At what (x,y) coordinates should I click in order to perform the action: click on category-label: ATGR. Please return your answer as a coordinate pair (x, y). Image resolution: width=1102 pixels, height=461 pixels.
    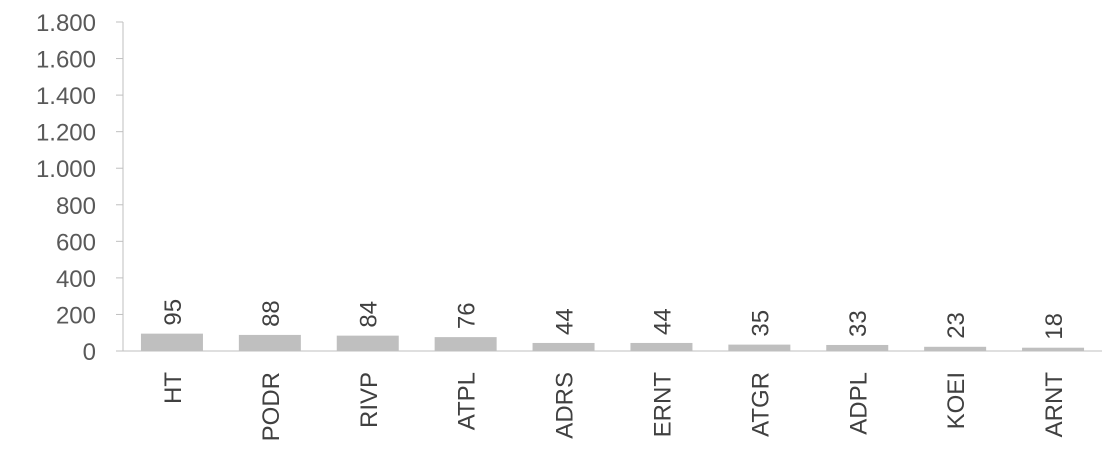
    Looking at the image, I should click on (760, 404).